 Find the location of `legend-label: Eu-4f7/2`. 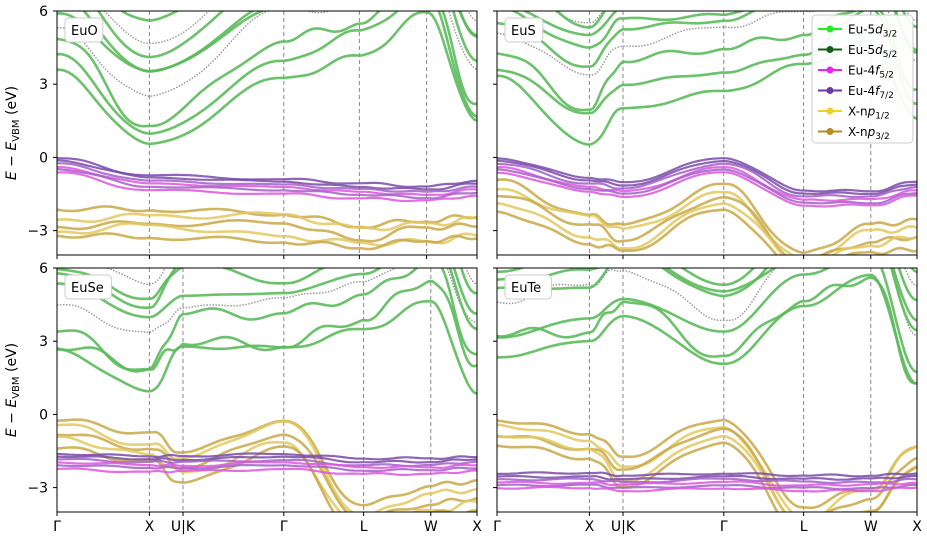

legend-label: Eu-4f7/2 is located at coordinates (871, 92).